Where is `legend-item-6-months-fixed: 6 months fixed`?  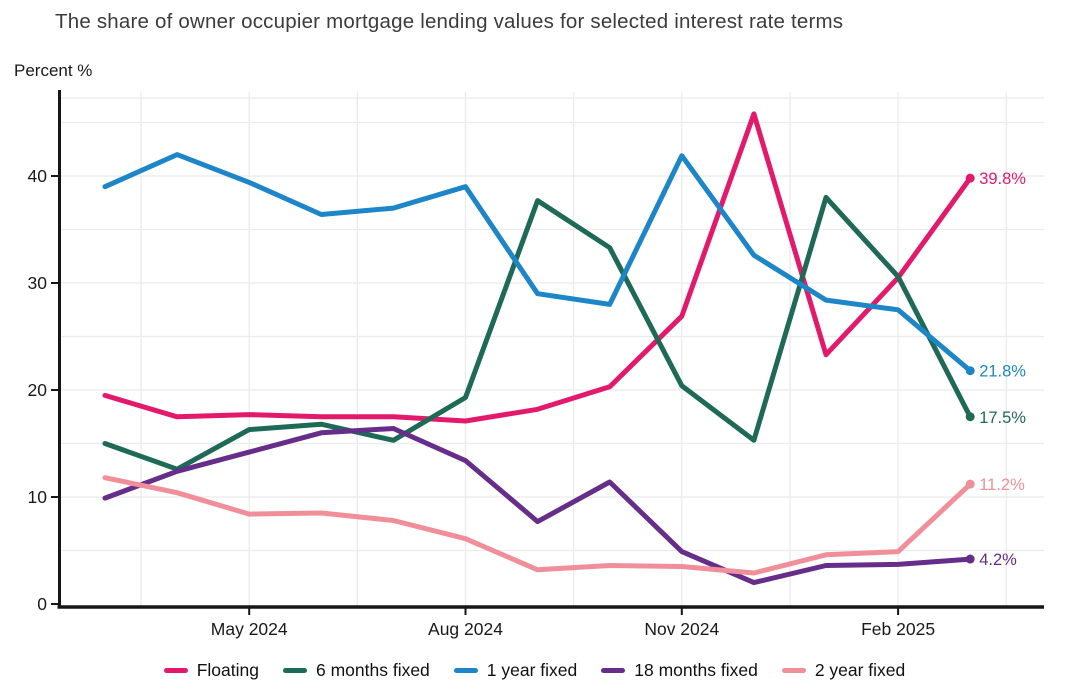 legend-item-6-months-fixed: 6 months fixed is located at coordinates (356, 670).